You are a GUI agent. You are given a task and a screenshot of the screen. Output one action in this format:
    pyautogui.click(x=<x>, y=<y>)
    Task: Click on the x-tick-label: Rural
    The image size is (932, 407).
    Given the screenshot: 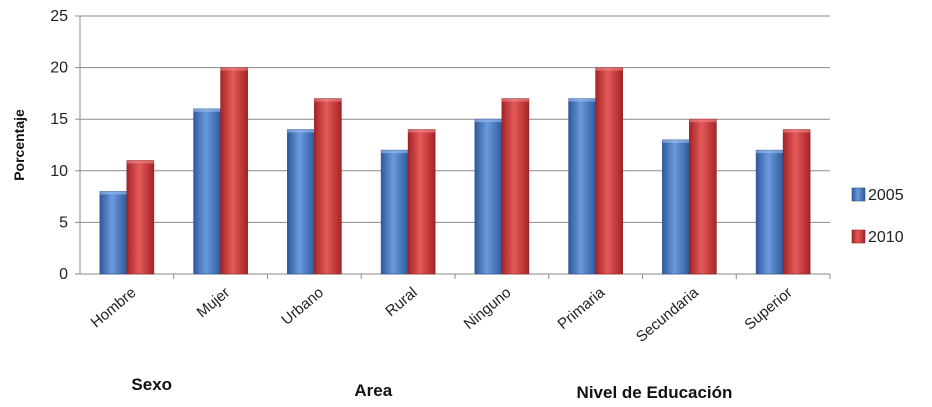 What is the action you would take?
    pyautogui.click(x=401, y=302)
    